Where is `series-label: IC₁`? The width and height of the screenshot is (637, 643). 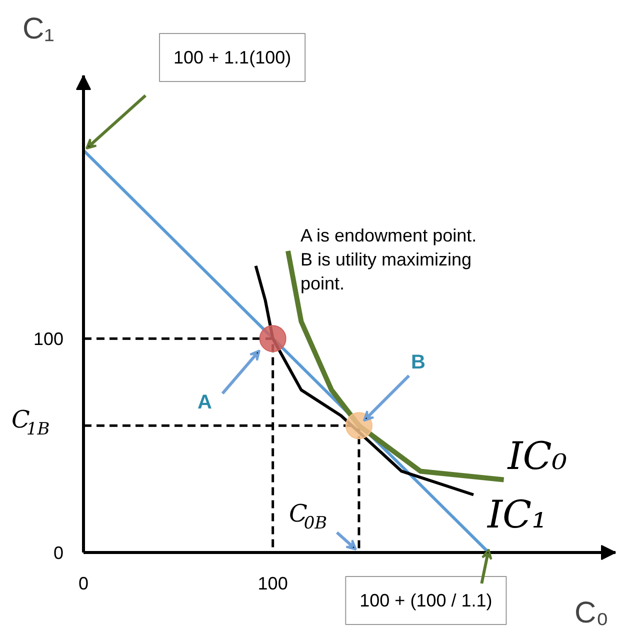
series-label: IC₁ is located at coordinates (516, 514).